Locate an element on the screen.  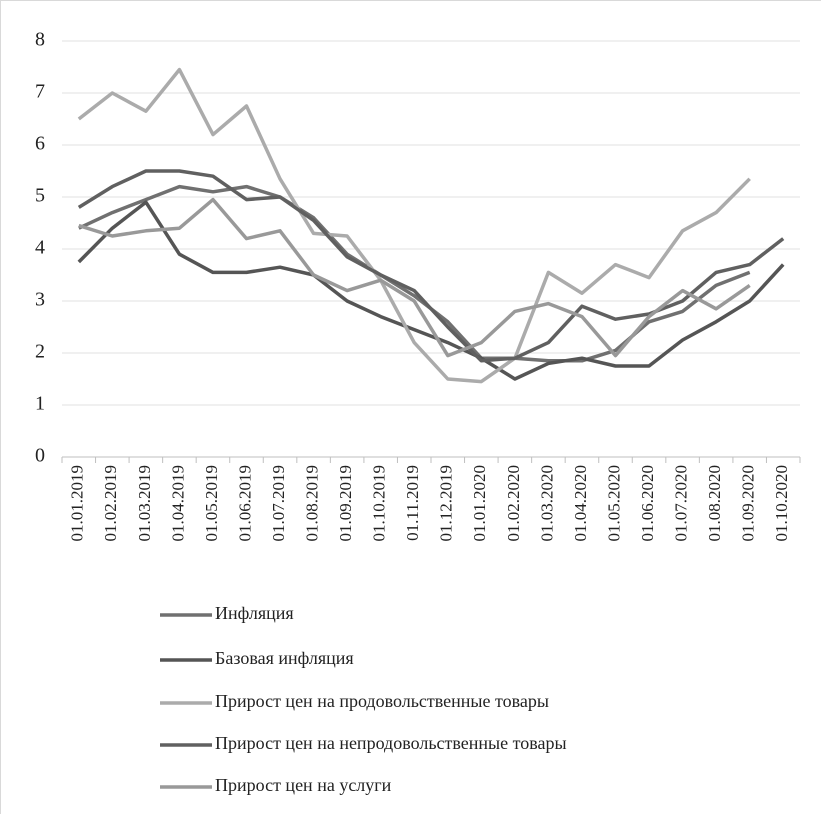
y-tick-label: 8 is located at coordinates (40, 40).